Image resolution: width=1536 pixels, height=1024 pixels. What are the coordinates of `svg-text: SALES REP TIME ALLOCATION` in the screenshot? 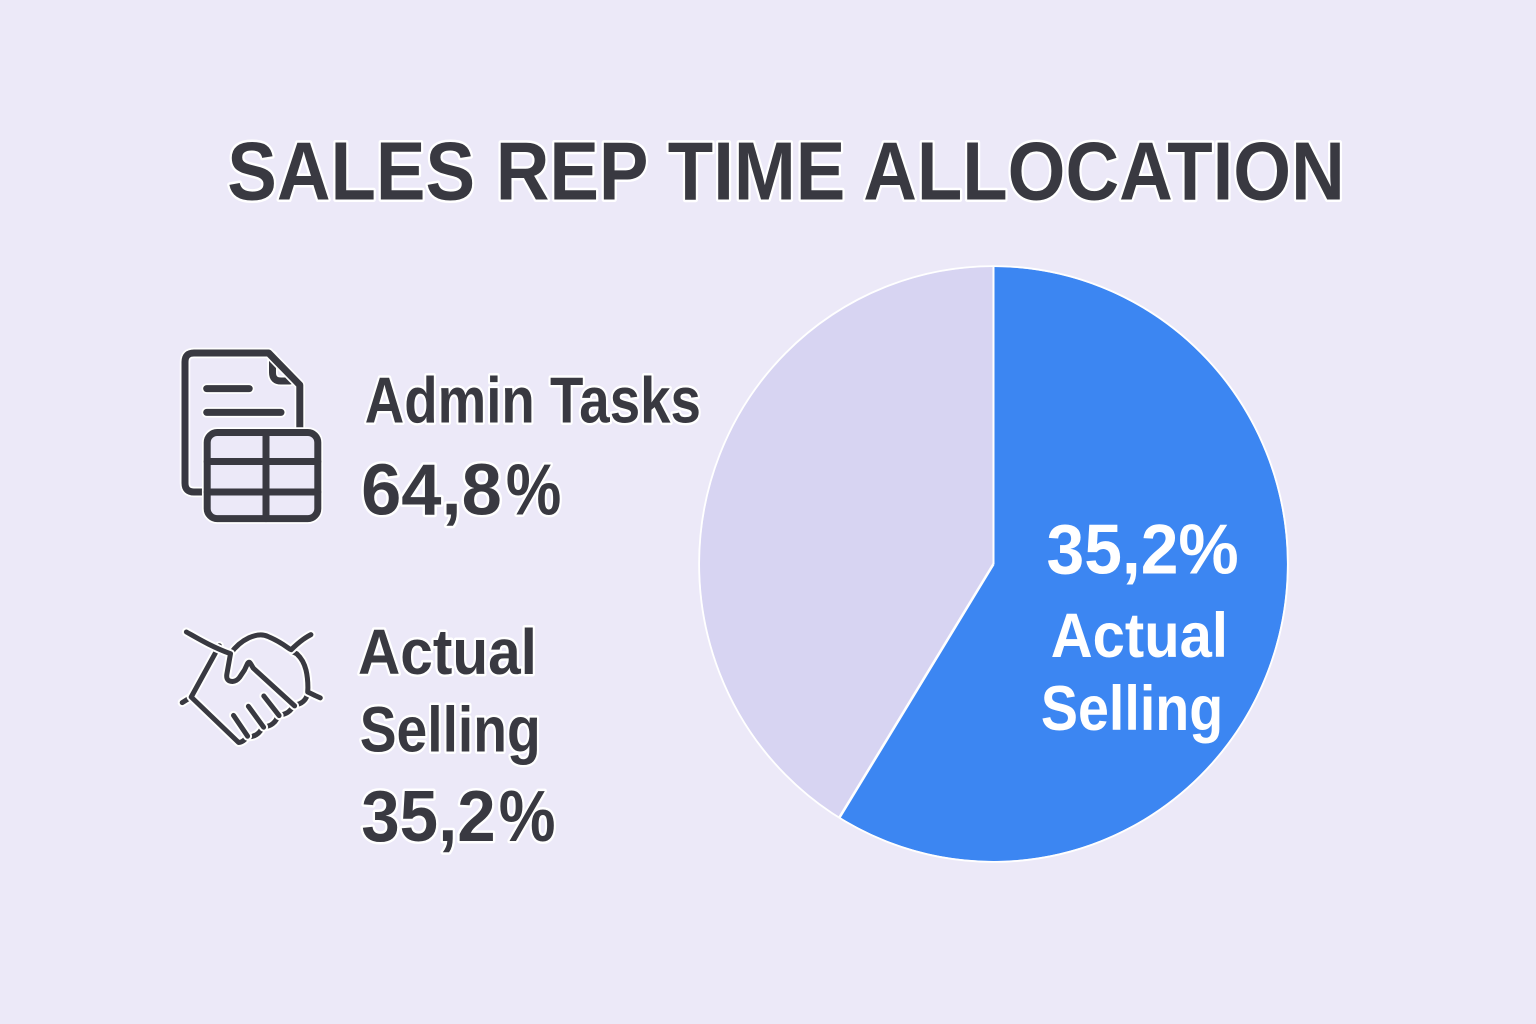 It's located at (785, 171).